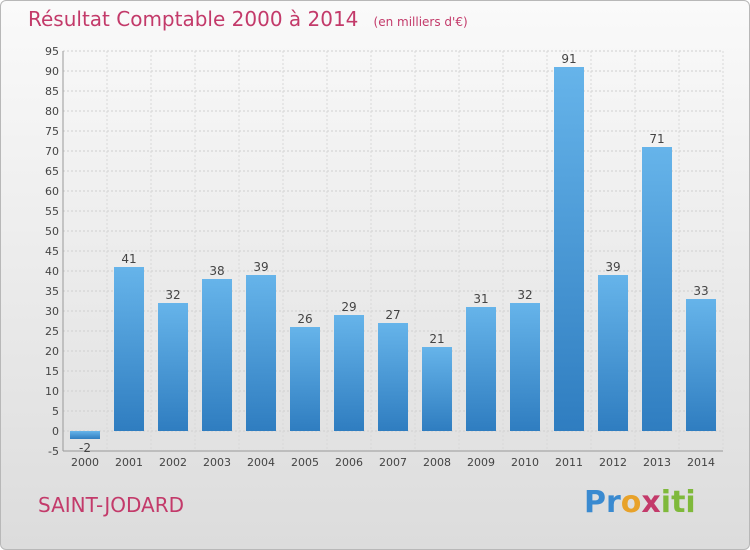 The image size is (750, 550). Describe the element at coordinates (569, 462) in the screenshot. I see `x-tick-label: 2011` at that location.